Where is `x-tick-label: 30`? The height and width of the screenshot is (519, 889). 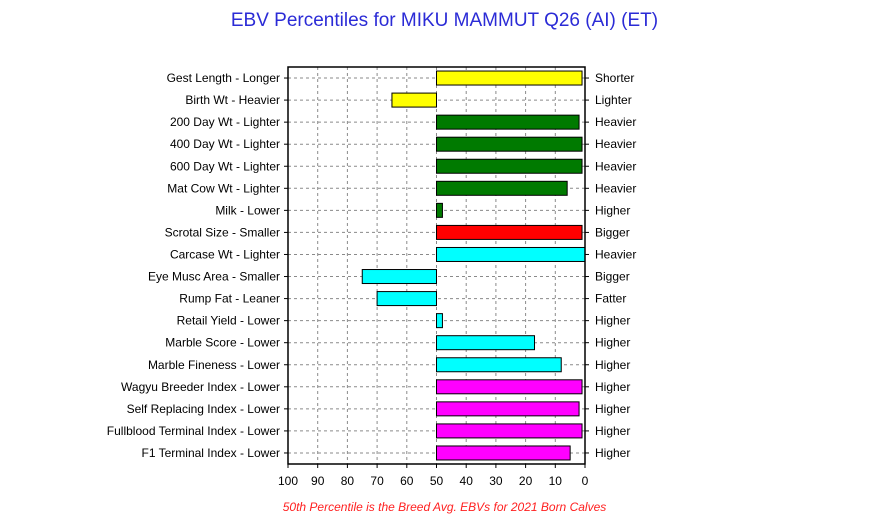 x-tick-label: 30 is located at coordinates (496, 481).